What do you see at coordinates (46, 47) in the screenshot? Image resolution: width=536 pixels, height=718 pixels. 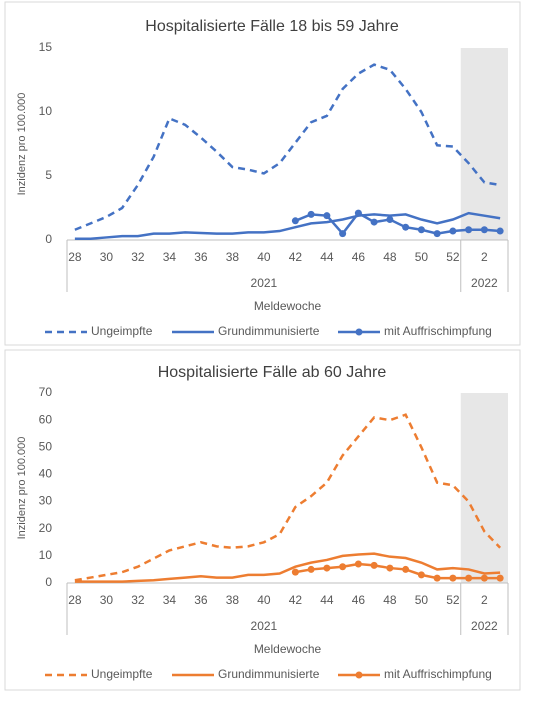 I see `y-tick-label: 15` at bounding box center [46, 47].